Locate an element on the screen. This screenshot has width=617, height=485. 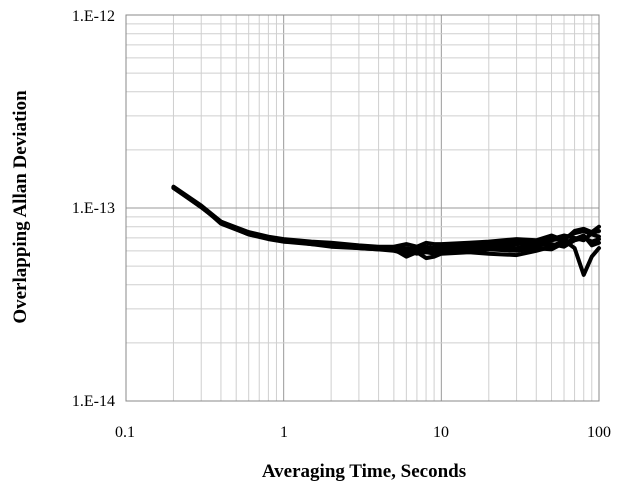
data-series-group is located at coordinates (386, 230).